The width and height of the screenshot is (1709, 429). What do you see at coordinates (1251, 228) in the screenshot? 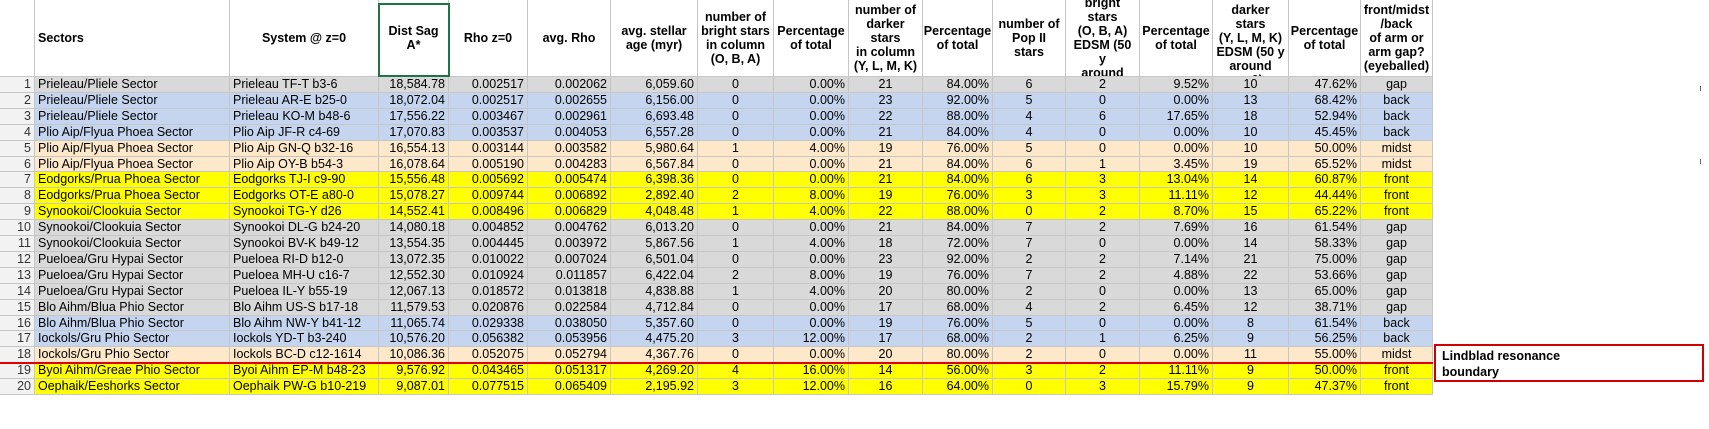
I see `cell-ed: 16` at bounding box center [1251, 228].